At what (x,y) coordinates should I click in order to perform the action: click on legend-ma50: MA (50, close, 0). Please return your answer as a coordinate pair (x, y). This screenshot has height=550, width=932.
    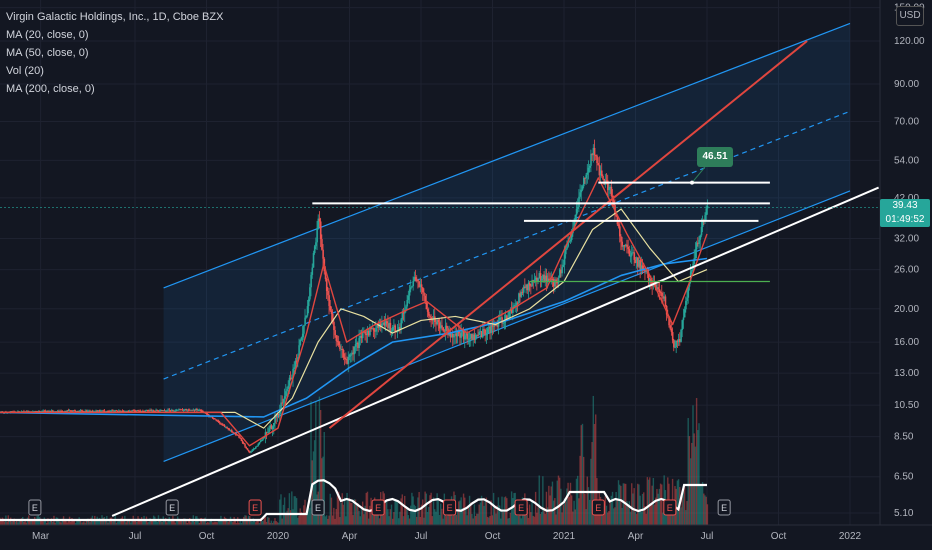
    Looking at the image, I should click on (47, 53).